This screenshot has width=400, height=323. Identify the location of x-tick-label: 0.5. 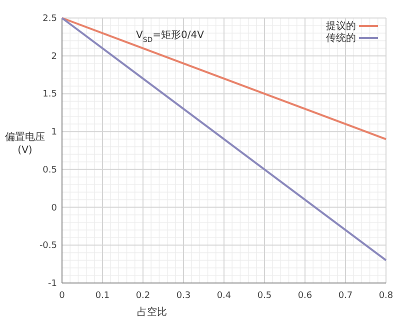
(264, 296).